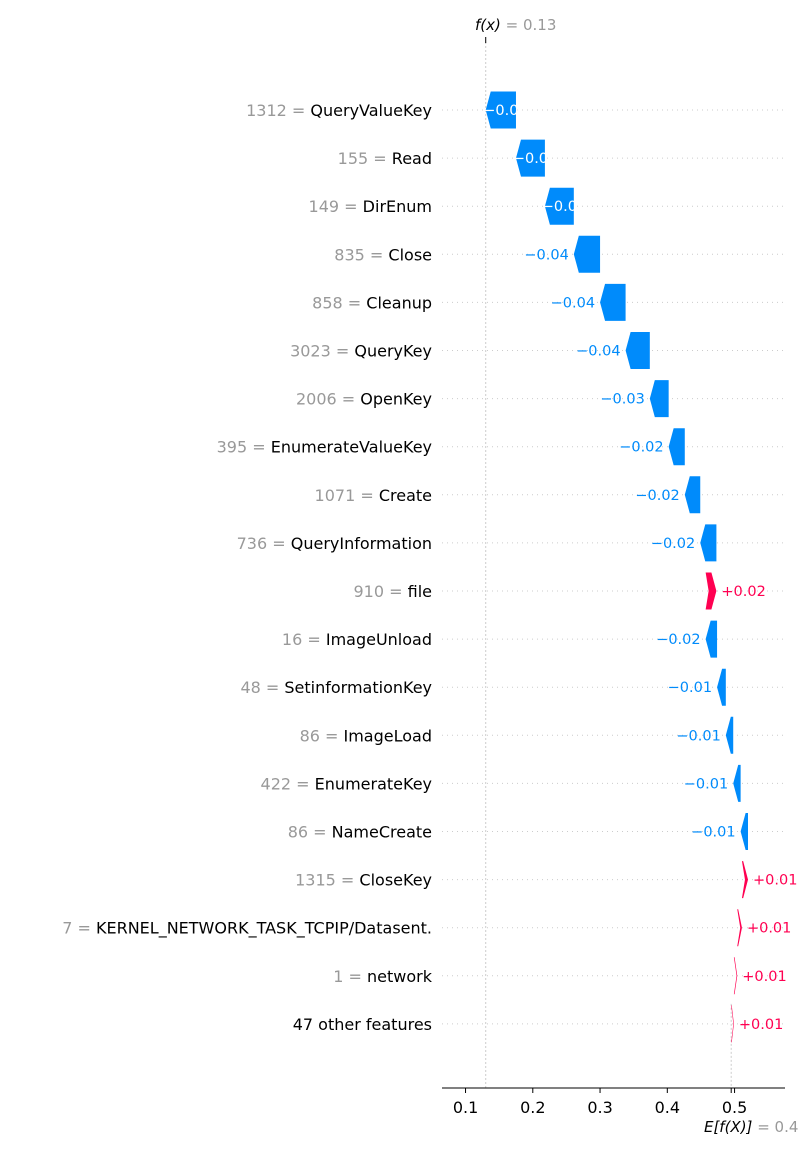  Describe the element at coordinates (360, 832) in the screenshot. I see `feature-label: 86 = NameCreate` at that location.